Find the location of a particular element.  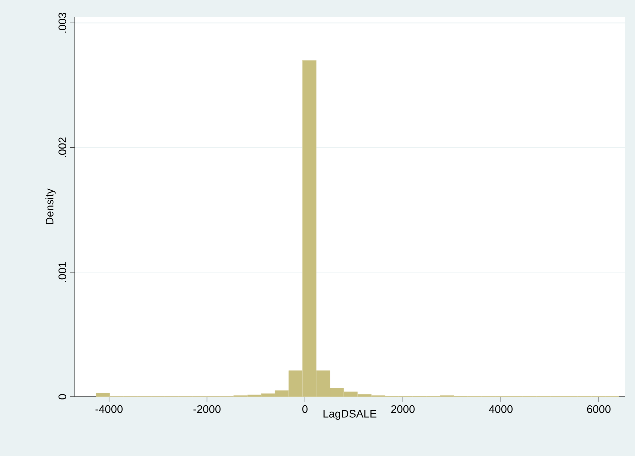

x-tick-label: 4000 is located at coordinates (501, 410).